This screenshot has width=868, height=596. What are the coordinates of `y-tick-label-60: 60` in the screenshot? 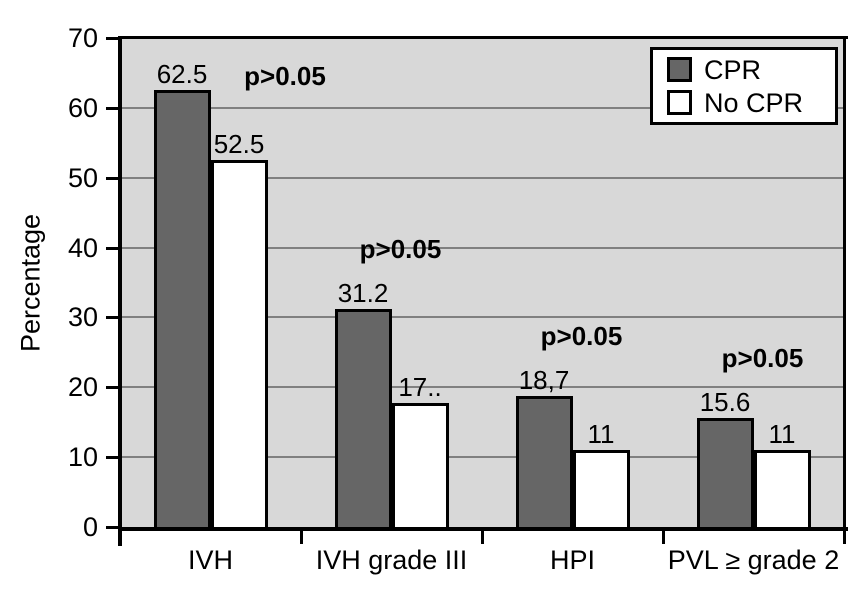 It's located at (82, 107).